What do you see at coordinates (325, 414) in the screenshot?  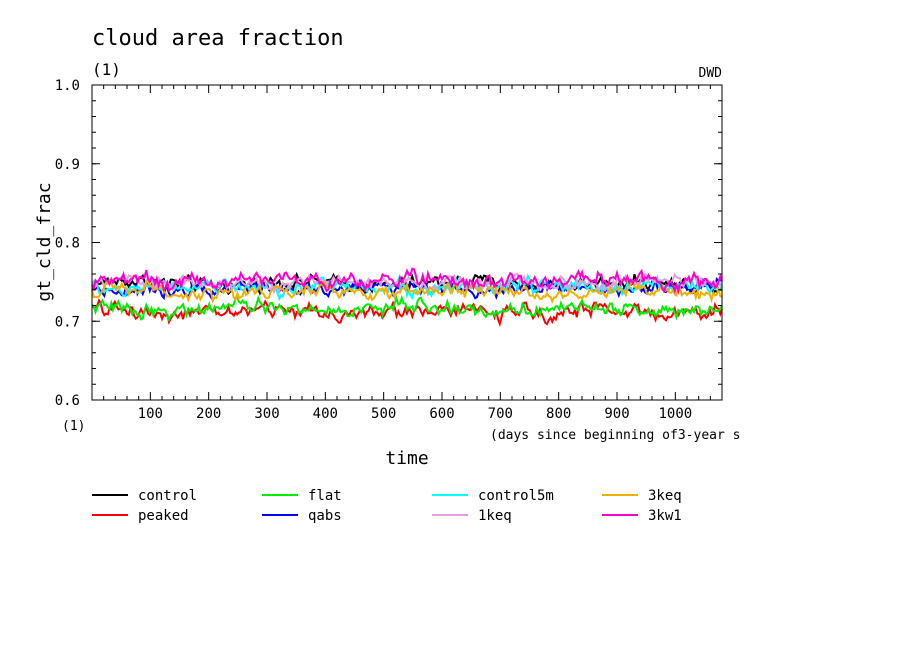 I see `x-tick-label: 400` at bounding box center [325, 414].